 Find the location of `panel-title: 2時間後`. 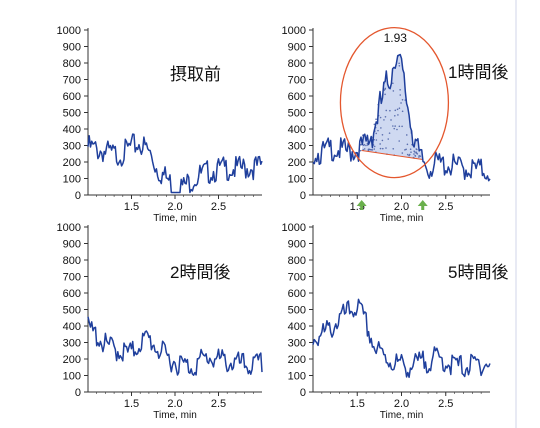

panel-title: 2時間後 is located at coordinates (200, 272).